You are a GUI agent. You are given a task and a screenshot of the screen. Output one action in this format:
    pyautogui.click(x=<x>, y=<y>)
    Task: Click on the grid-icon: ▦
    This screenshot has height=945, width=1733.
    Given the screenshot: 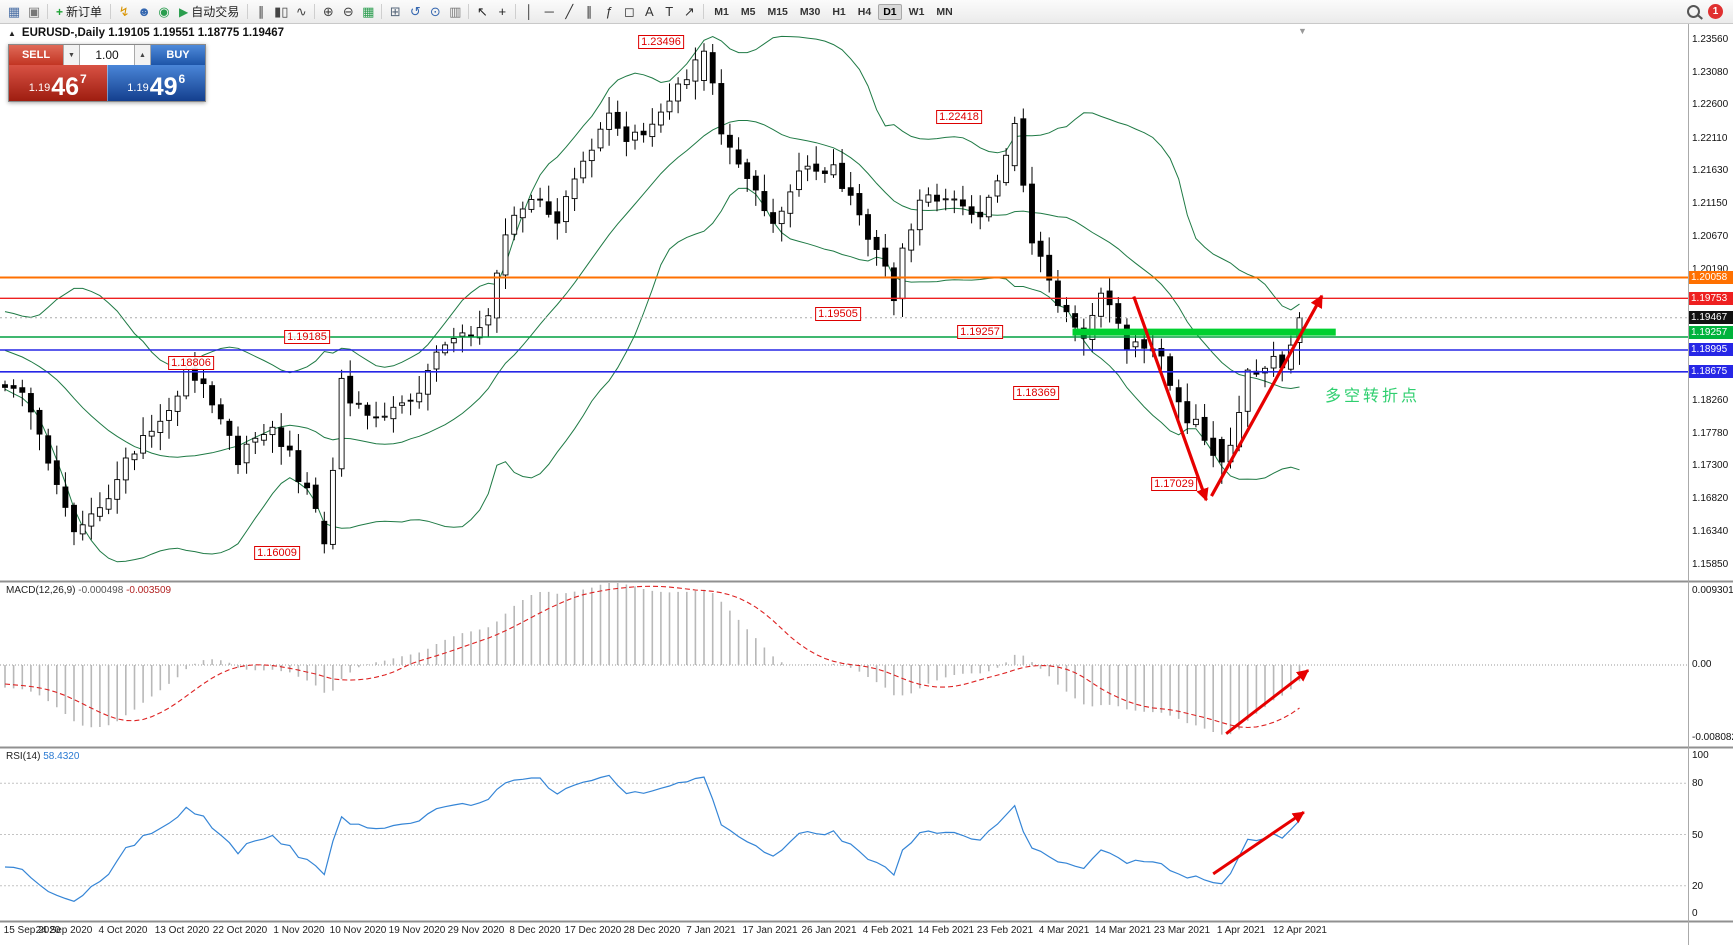 What is the action you would take?
    pyautogui.click(x=368, y=11)
    